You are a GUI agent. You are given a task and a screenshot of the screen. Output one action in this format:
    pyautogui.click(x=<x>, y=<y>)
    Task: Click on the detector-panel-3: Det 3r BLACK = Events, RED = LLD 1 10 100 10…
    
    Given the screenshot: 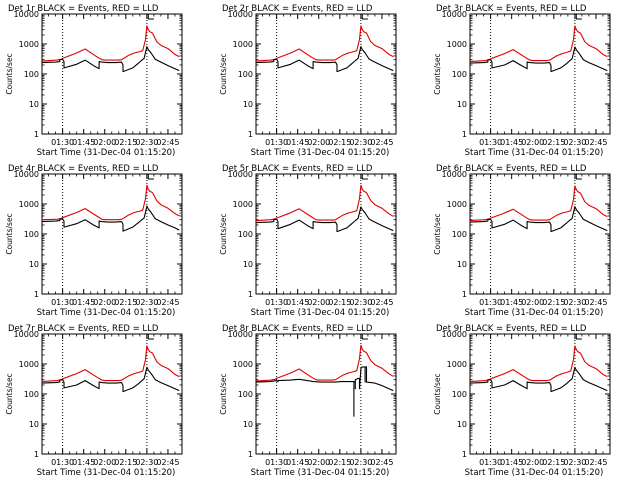 What is the action you would take?
    pyautogui.click(x=522, y=81)
    